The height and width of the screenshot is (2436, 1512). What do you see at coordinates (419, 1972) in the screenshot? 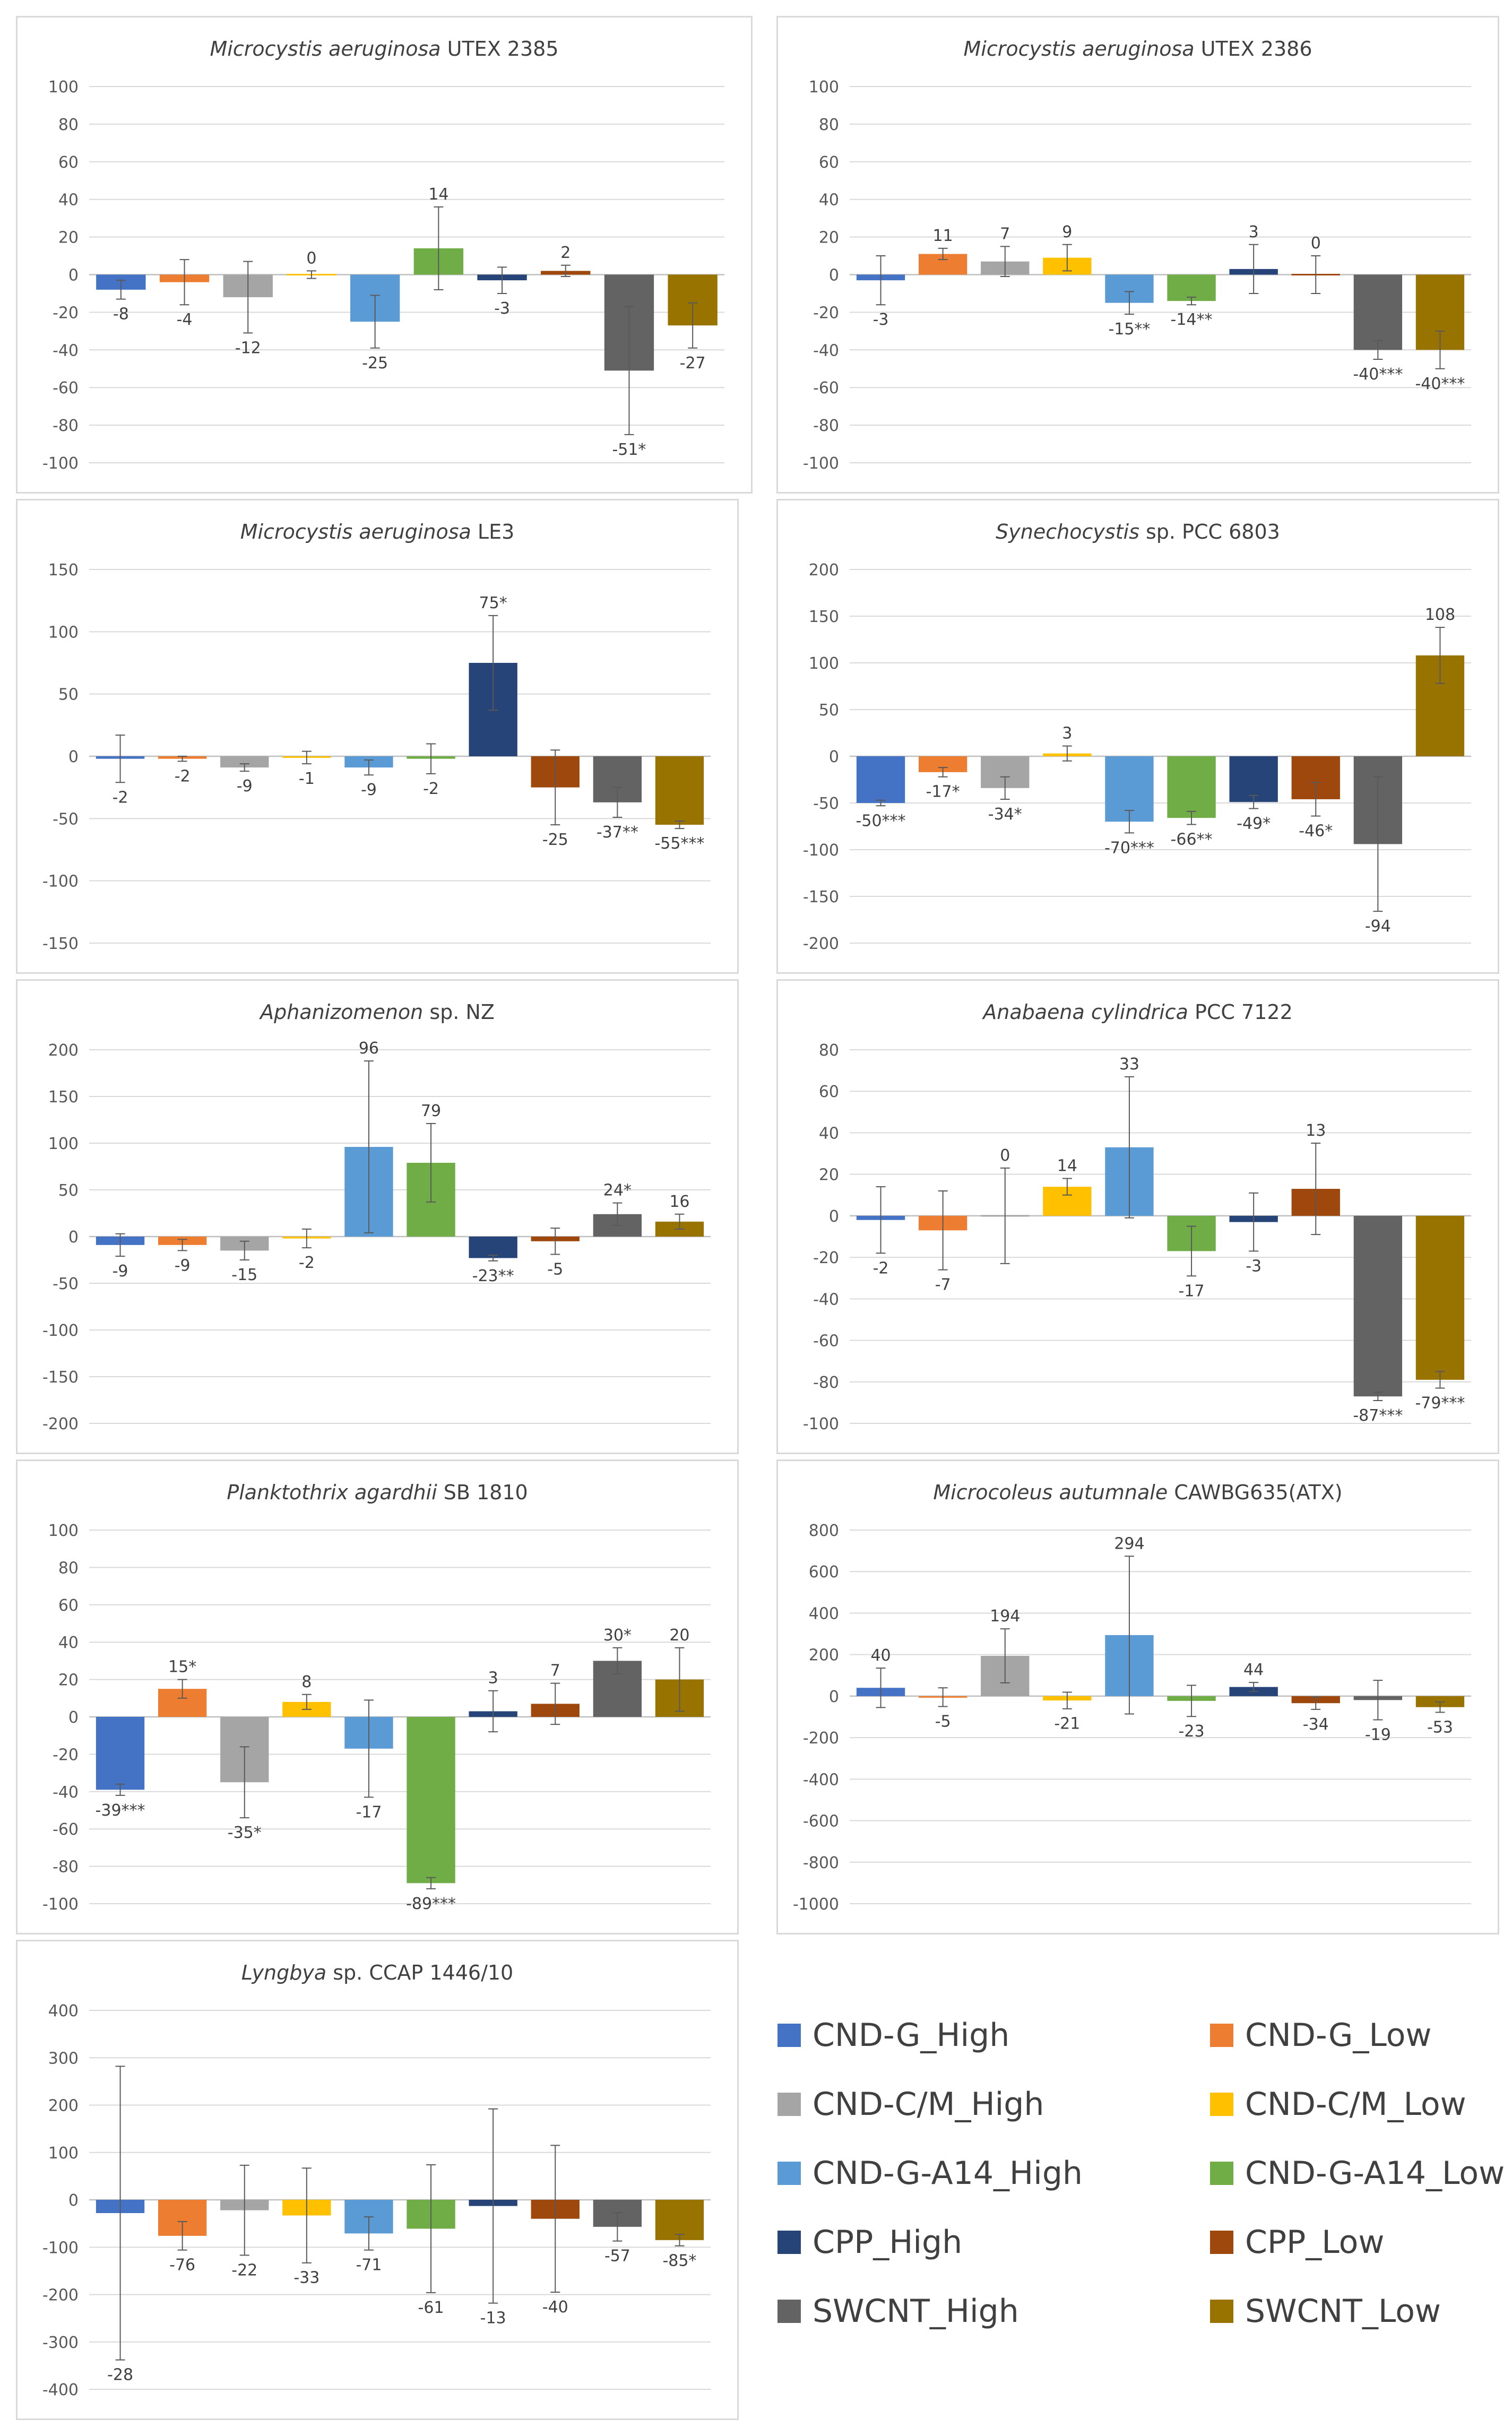
I see `chart-title-strain: sp. CCAP 1446/10` at bounding box center [419, 1972].